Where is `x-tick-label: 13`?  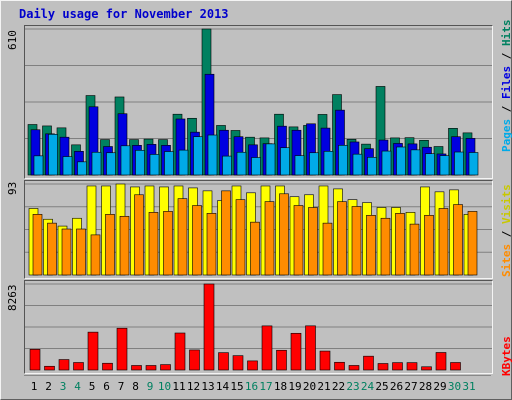 x-tick-label: 13 is located at coordinates (208, 386).